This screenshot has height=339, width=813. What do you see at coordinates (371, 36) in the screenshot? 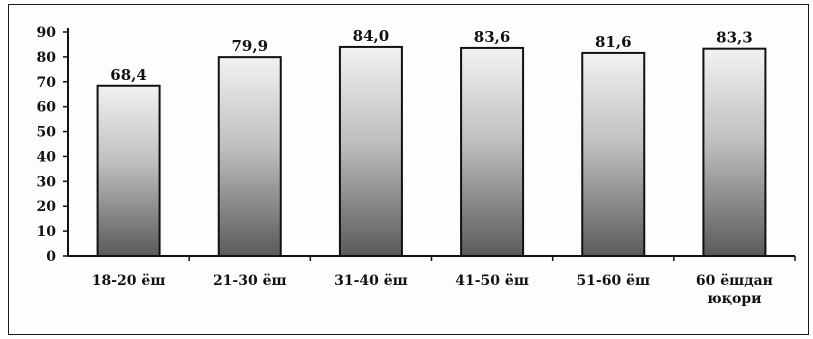
I see `data-label: 84,0` at bounding box center [371, 36].